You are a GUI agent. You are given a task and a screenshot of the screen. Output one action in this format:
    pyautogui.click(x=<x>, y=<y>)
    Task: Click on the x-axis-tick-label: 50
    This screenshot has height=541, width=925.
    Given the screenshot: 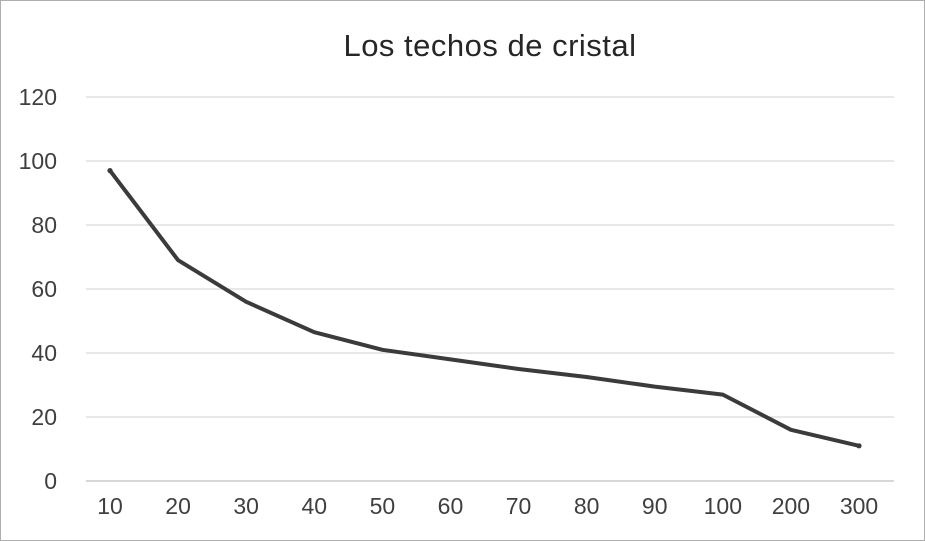 What is the action you would take?
    pyautogui.click(x=383, y=506)
    